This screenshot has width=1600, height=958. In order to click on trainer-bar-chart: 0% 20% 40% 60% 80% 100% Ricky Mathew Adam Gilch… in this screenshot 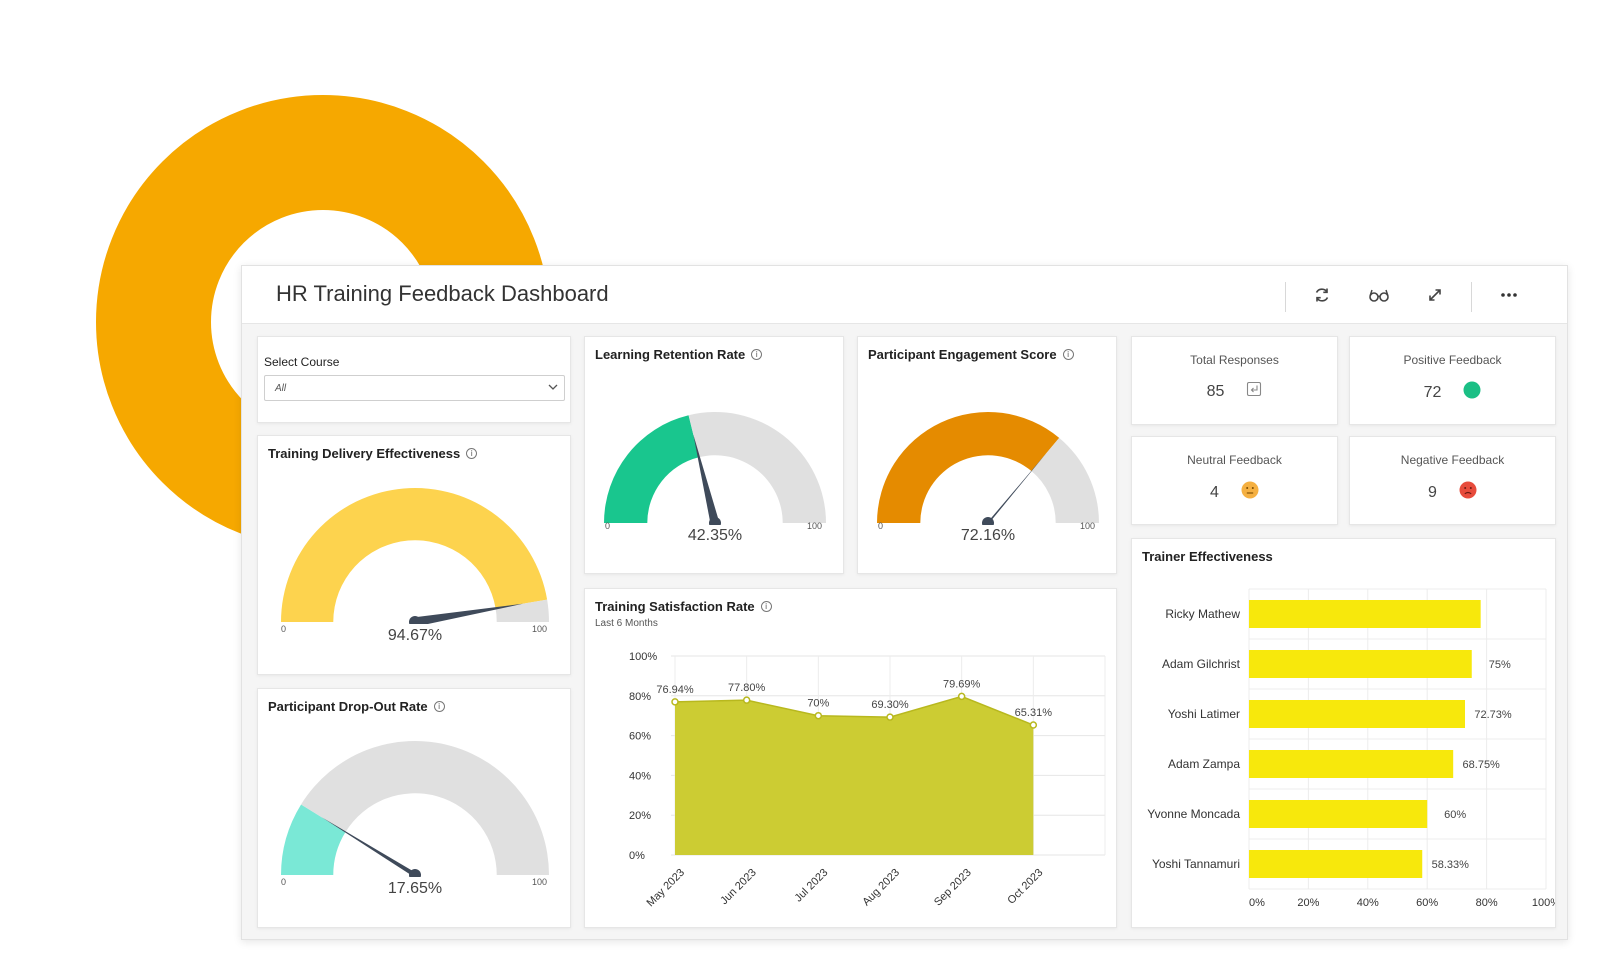, I will do `click(1351, 748)`.